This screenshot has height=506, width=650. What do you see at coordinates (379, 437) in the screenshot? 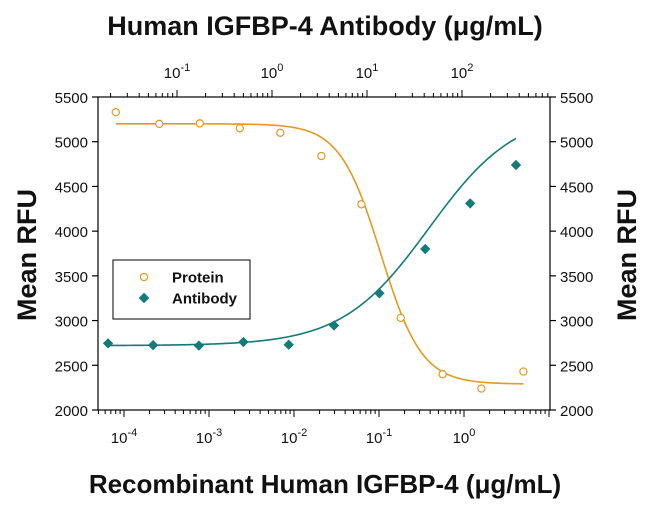
I see `x-bottom-tick-label: 10⁻¹` at bounding box center [379, 437].